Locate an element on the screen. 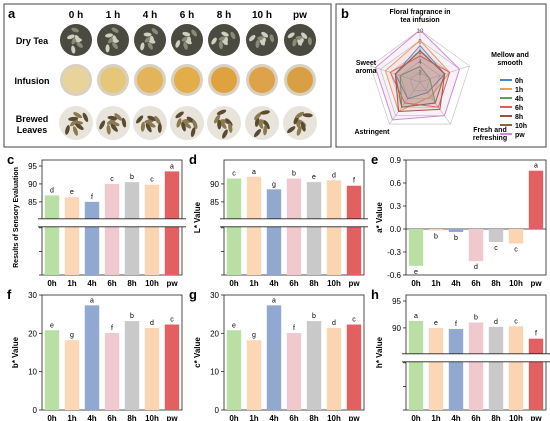  panel-b-label: b is located at coordinates (345, 13).